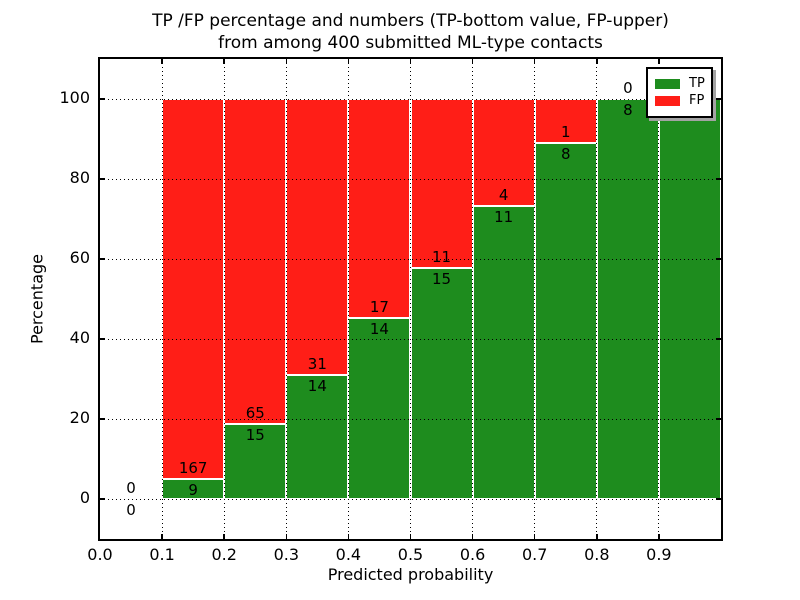  What do you see at coordinates (504, 216) in the screenshot?
I see `tp-count-label: 11` at bounding box center [504, 216].